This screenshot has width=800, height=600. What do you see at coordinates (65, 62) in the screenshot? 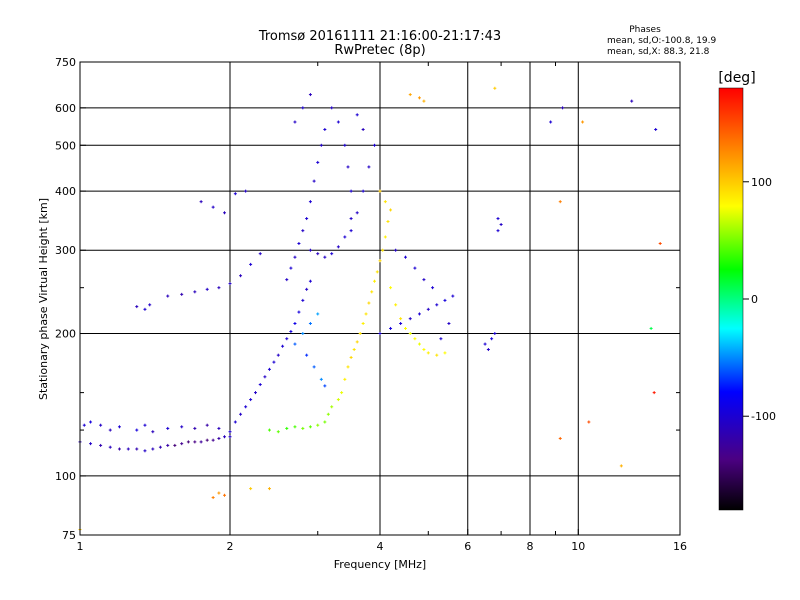
I see `y-tick-label: 750` at bounding box center [65, 62].